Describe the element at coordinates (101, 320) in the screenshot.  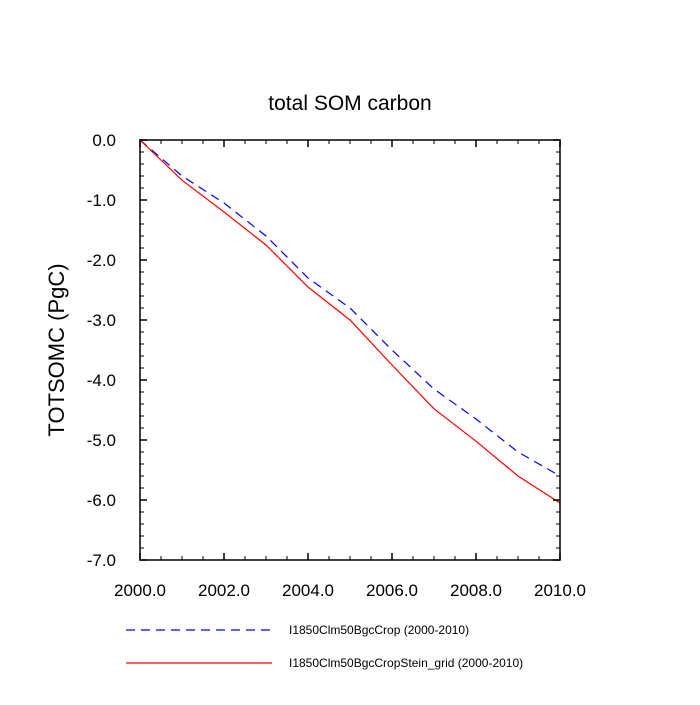
I see `y-tick-label: -3.0` at that location.